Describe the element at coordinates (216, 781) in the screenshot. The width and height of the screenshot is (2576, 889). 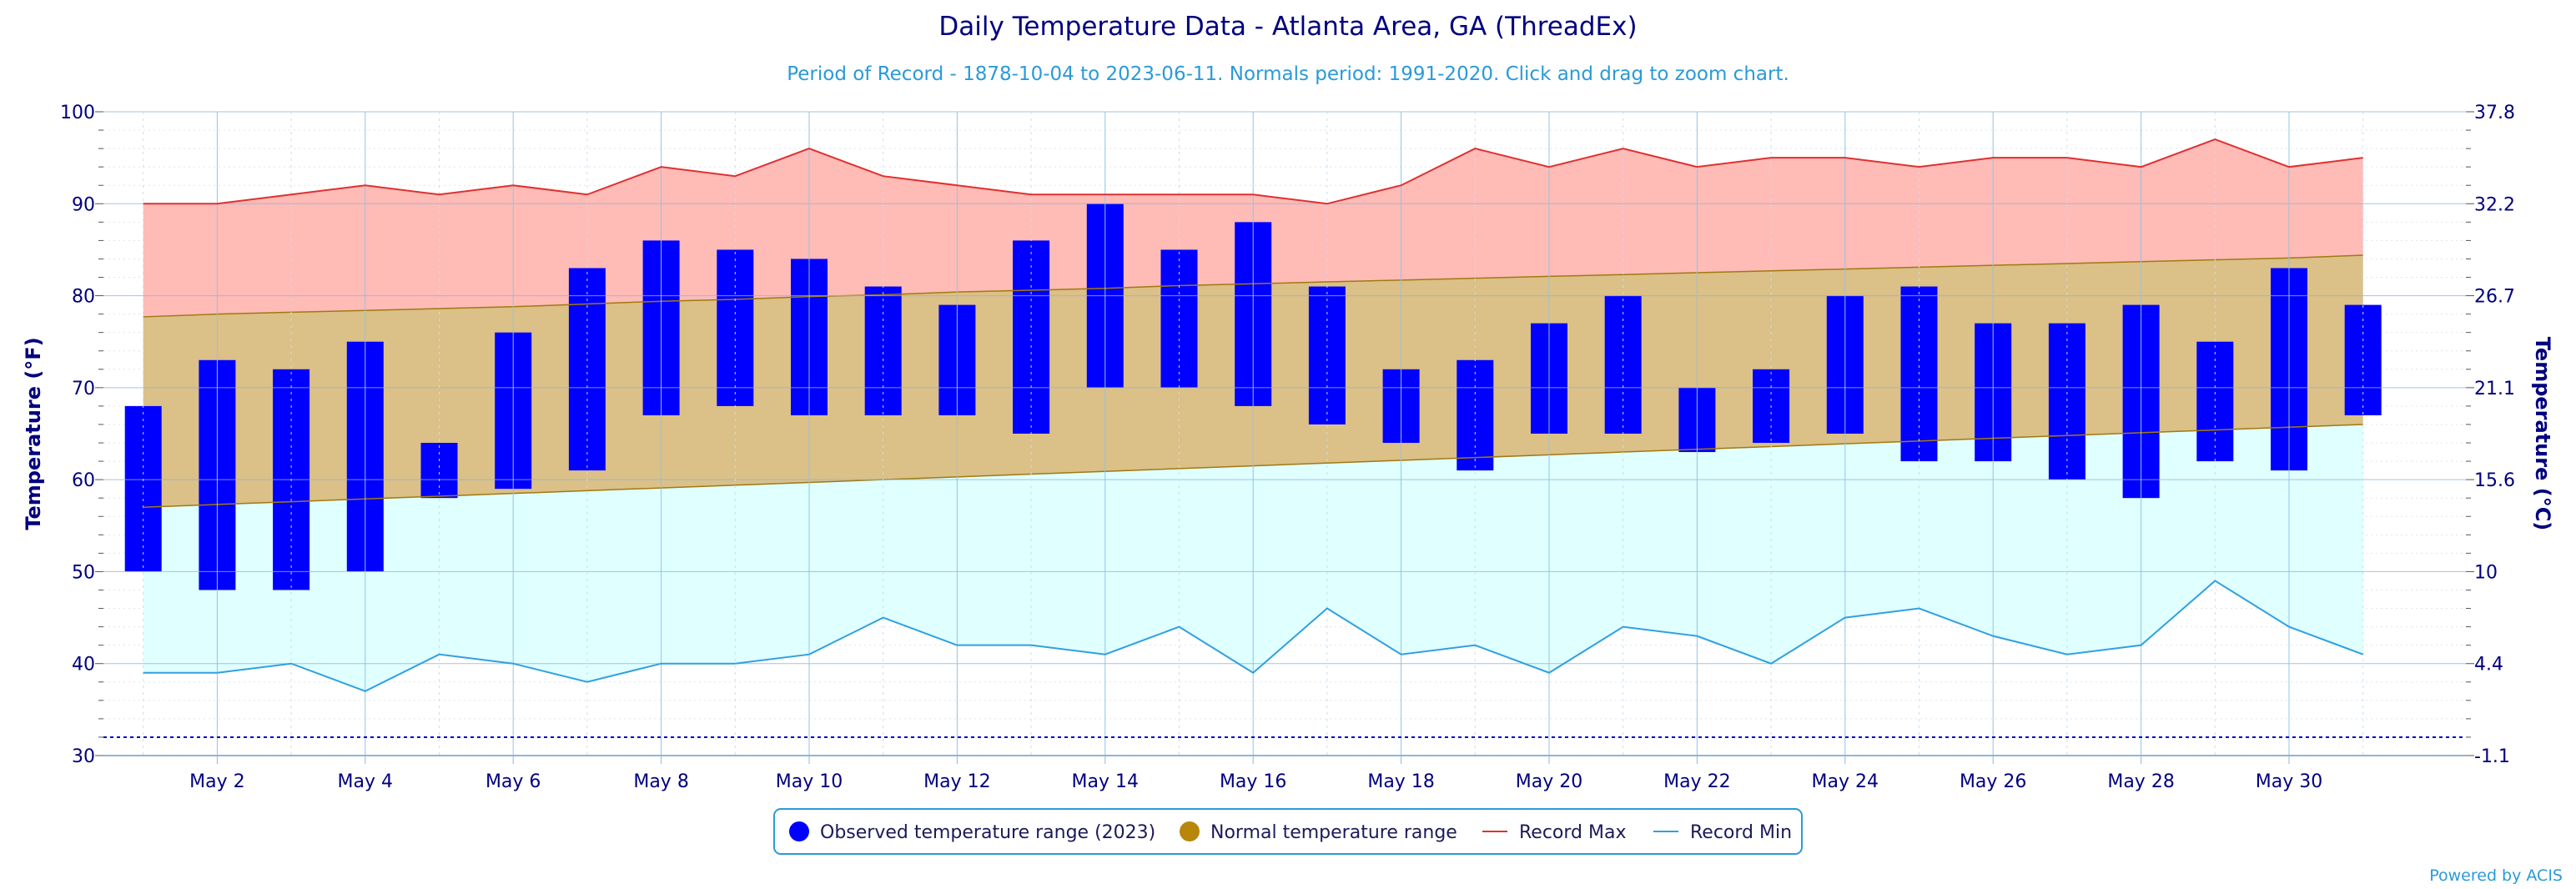
I see `x-tick-label: May 2` at that location.